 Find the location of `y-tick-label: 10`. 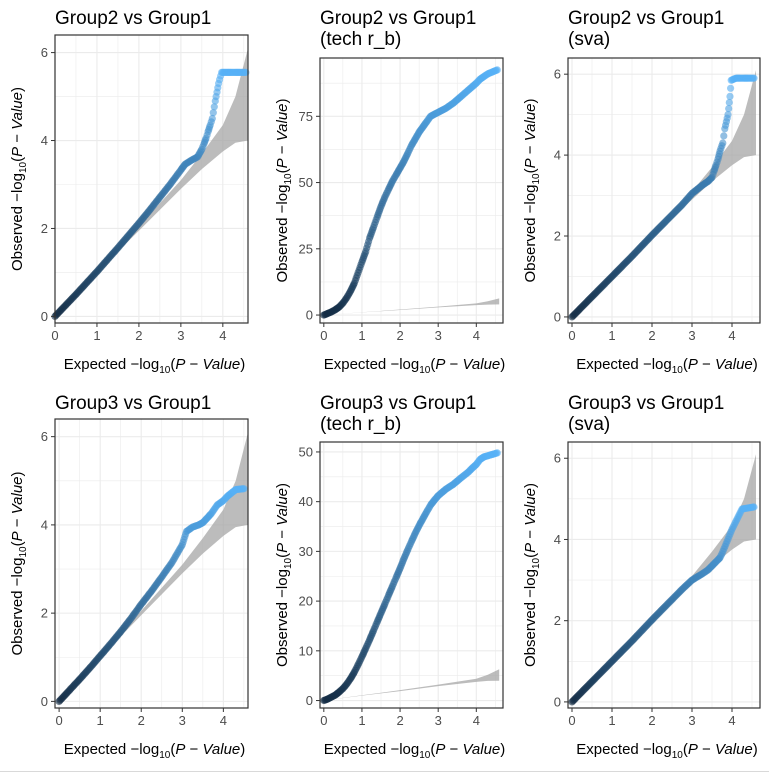

y-tick-label: 10 is located at coordinates (306, 650).